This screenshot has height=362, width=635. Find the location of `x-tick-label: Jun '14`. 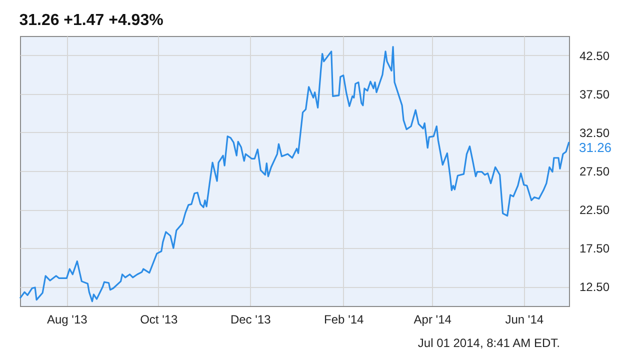

x-tick-label: Jun '14 is located at coordinates (524, 319).